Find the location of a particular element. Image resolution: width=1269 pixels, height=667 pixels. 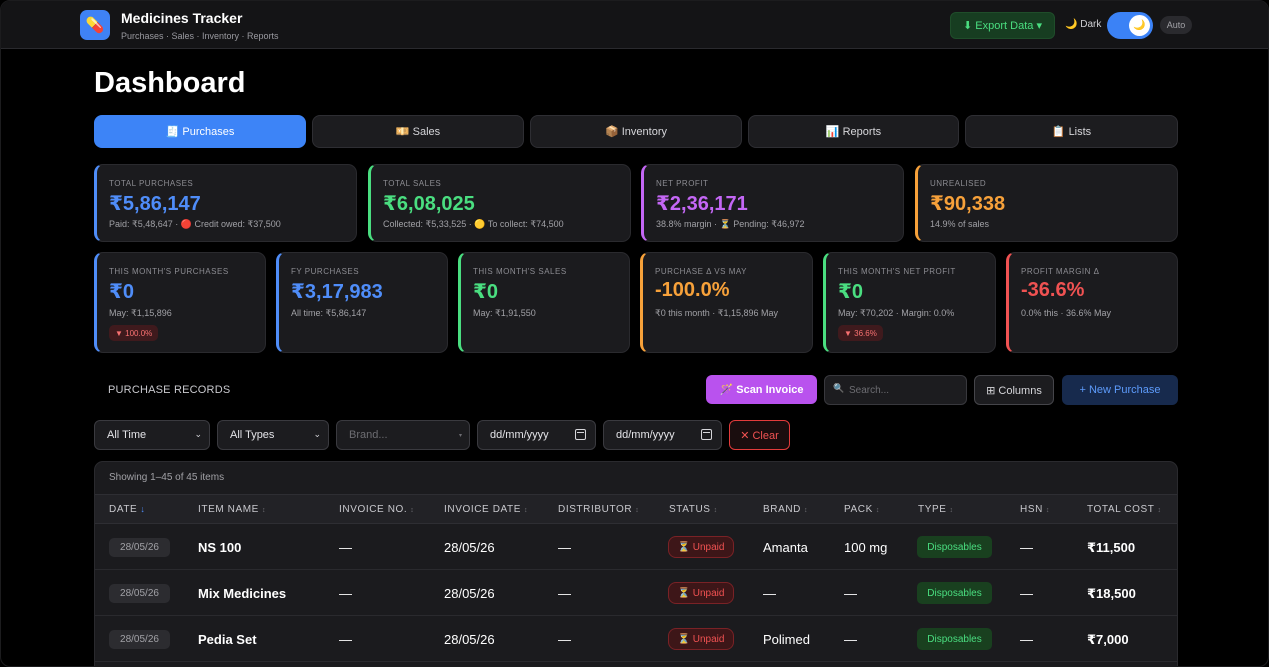

stat-subtext: ₹0 this month · ₹1,15,896 May is located at coordinates (717, 313).